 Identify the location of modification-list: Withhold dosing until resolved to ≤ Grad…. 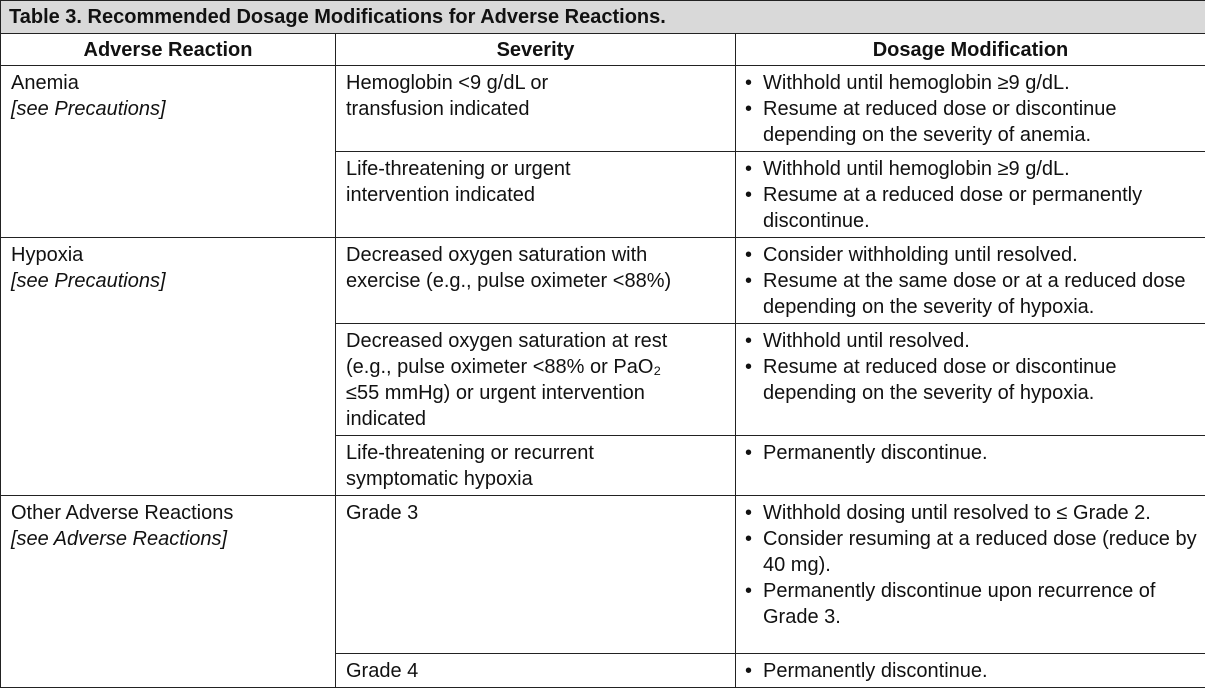
(973, 565).